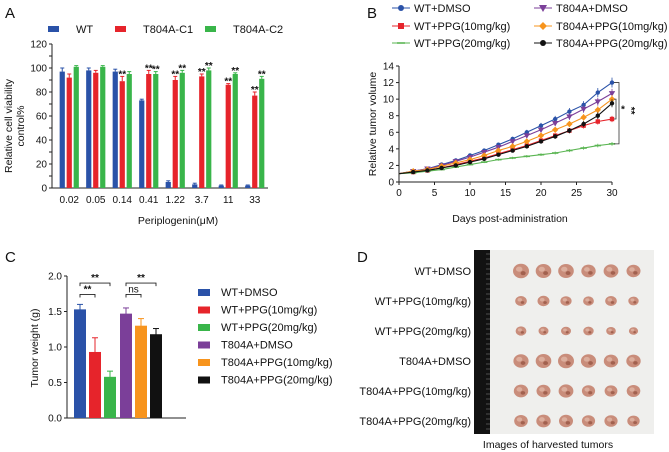 The height and width of the screenshot is (452, 669). What do you see at coordinates (269, 328) in the screenshot?
I see `panel-c-legend-label: WT+PPG(20mg/kg)` at bounding box center [269, 328].